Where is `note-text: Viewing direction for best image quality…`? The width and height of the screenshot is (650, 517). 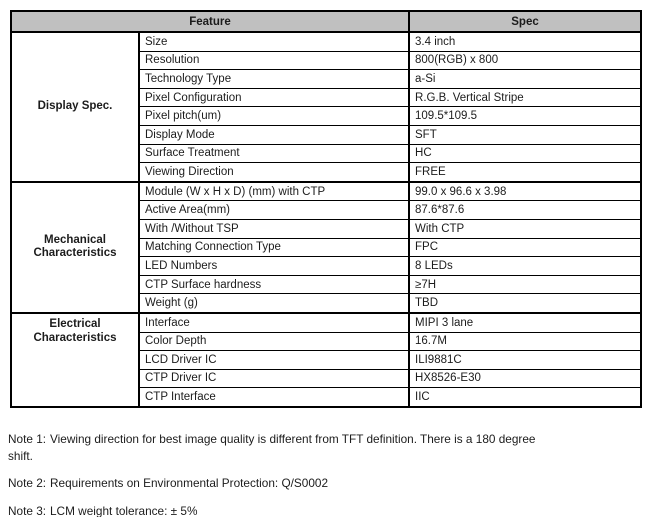 note-text: Viewing direction for best image quality… is located at coordinates (293, 439).